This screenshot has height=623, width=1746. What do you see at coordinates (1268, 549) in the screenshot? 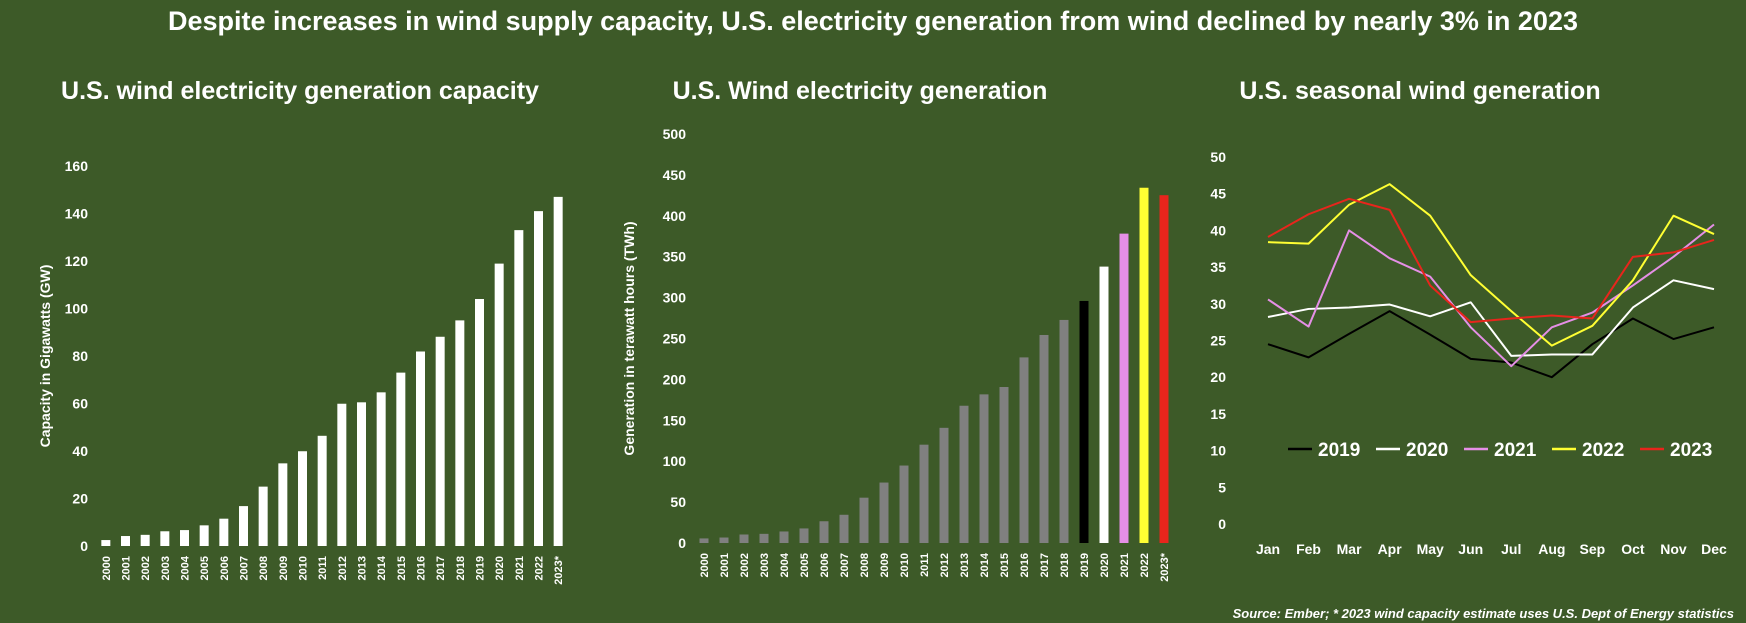
I see `x-tick-label: Jan` at bounding box center [1268, 549].